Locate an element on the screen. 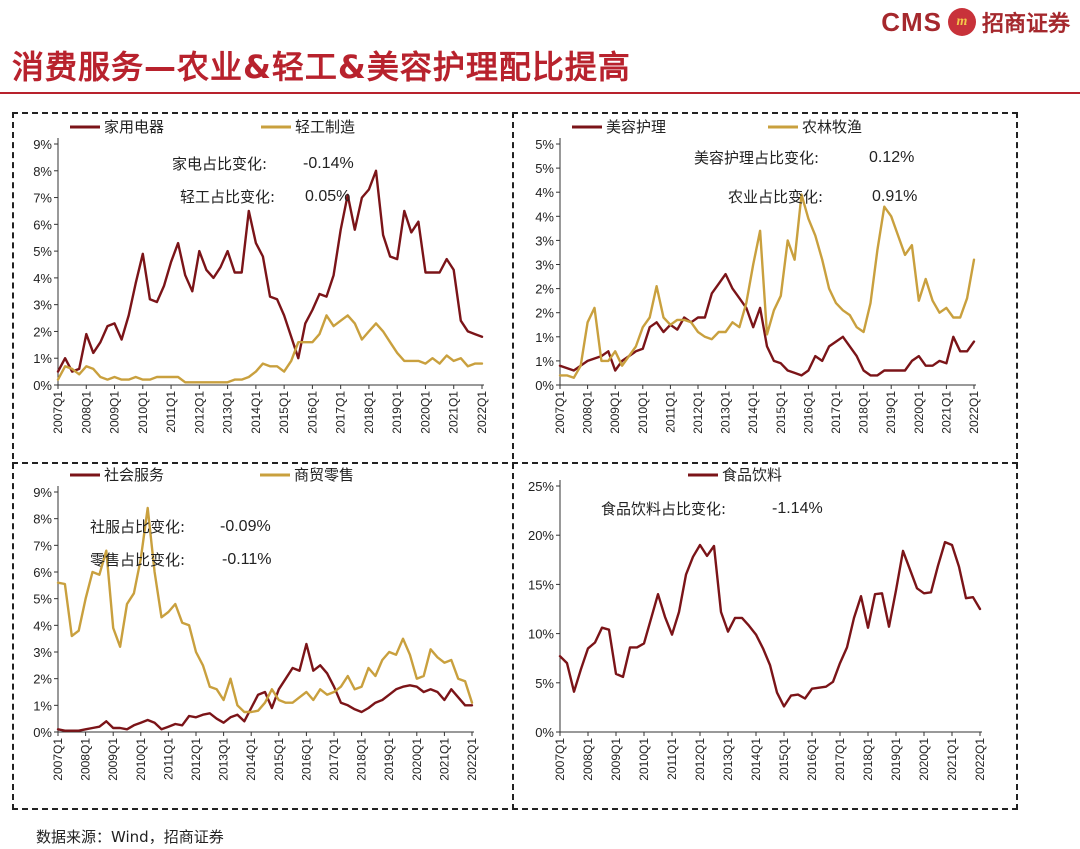 This screenshot has height=849, width=1080. legend-label: 农林牧渔 is located at coordinates (832, 127).